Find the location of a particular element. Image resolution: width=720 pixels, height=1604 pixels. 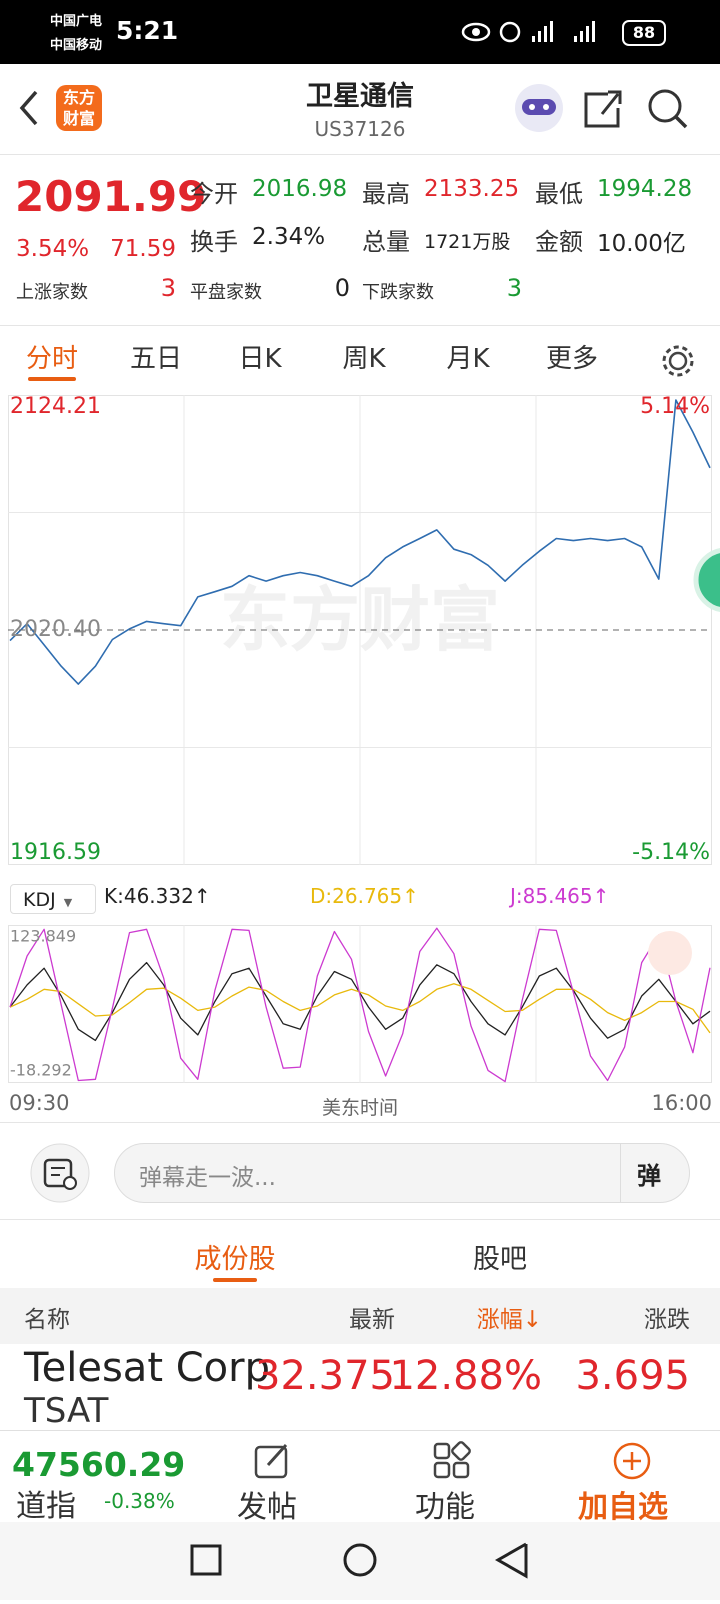

change: 71.59 is located at coordinates (143, 249).